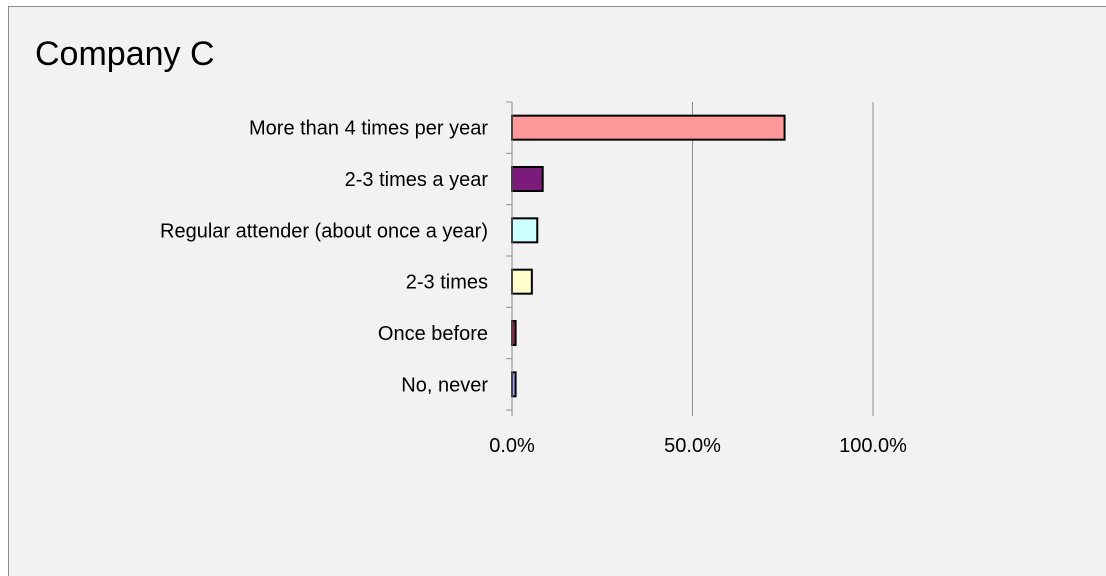 This screenshot has width=1106, height=576. What do you see at coordinates (324, 231) in the screenshot?
I see `category-label: Regular attender (about once a year)` at bounding box center [324, 231].